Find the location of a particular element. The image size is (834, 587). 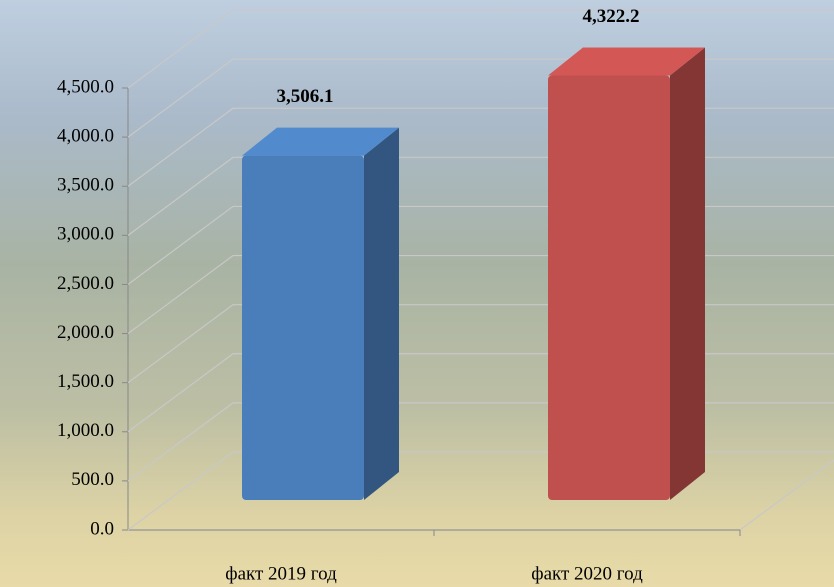

y-tick-label: 4,500.0 is located at coordinates (85, 86).